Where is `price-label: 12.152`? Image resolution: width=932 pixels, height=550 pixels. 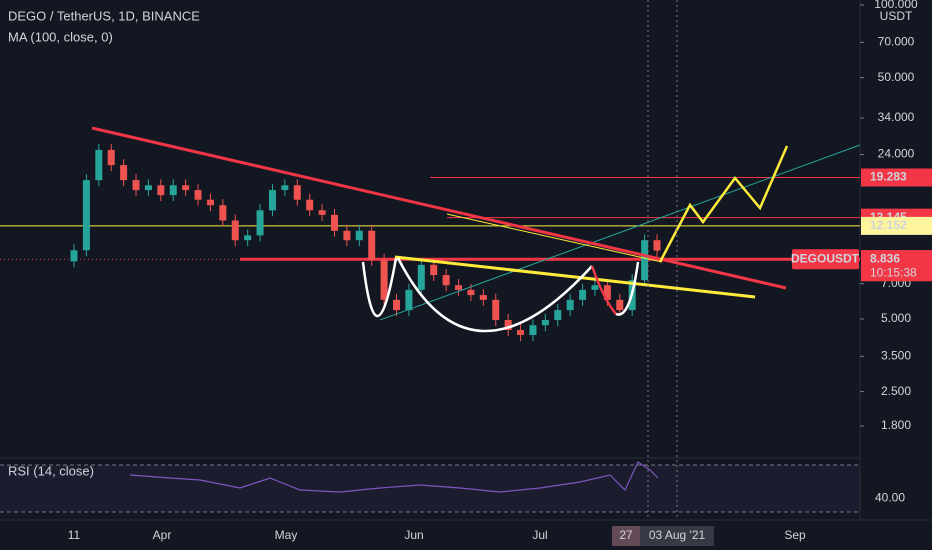
price-label: 12.152 is located at coordinates (888, 225).